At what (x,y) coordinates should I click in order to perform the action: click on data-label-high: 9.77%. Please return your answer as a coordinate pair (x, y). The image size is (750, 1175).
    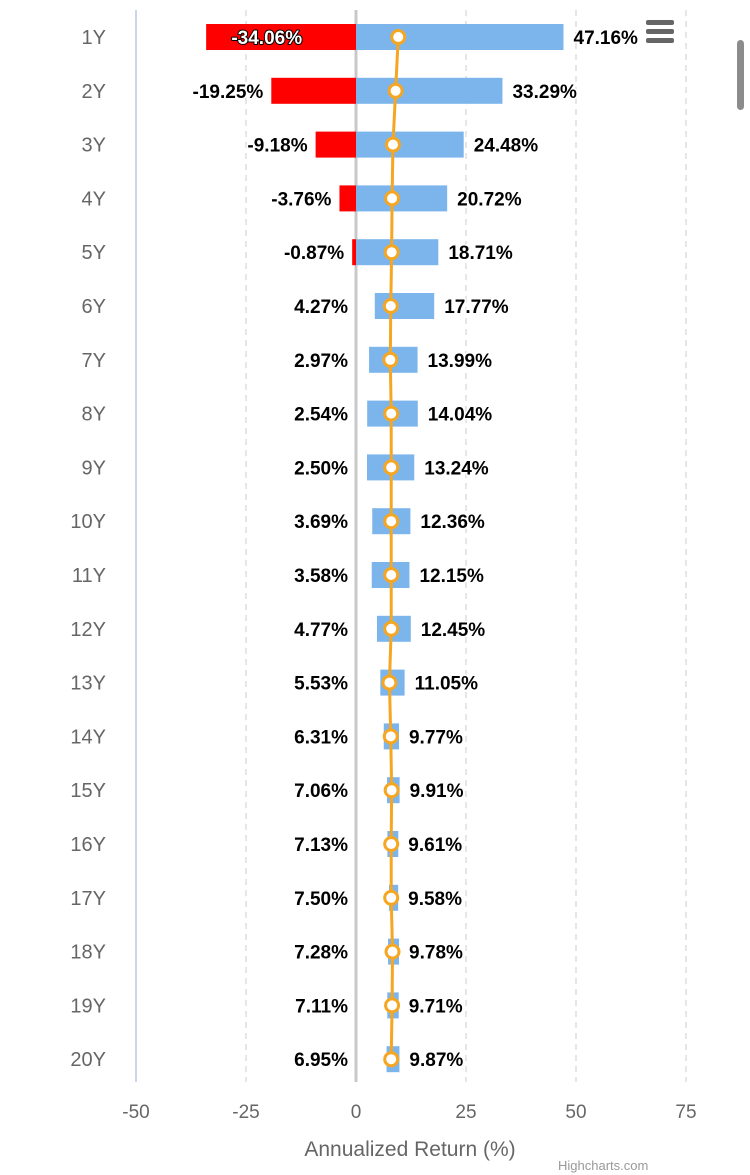
    Looking at the image, I should click on (436, 737).